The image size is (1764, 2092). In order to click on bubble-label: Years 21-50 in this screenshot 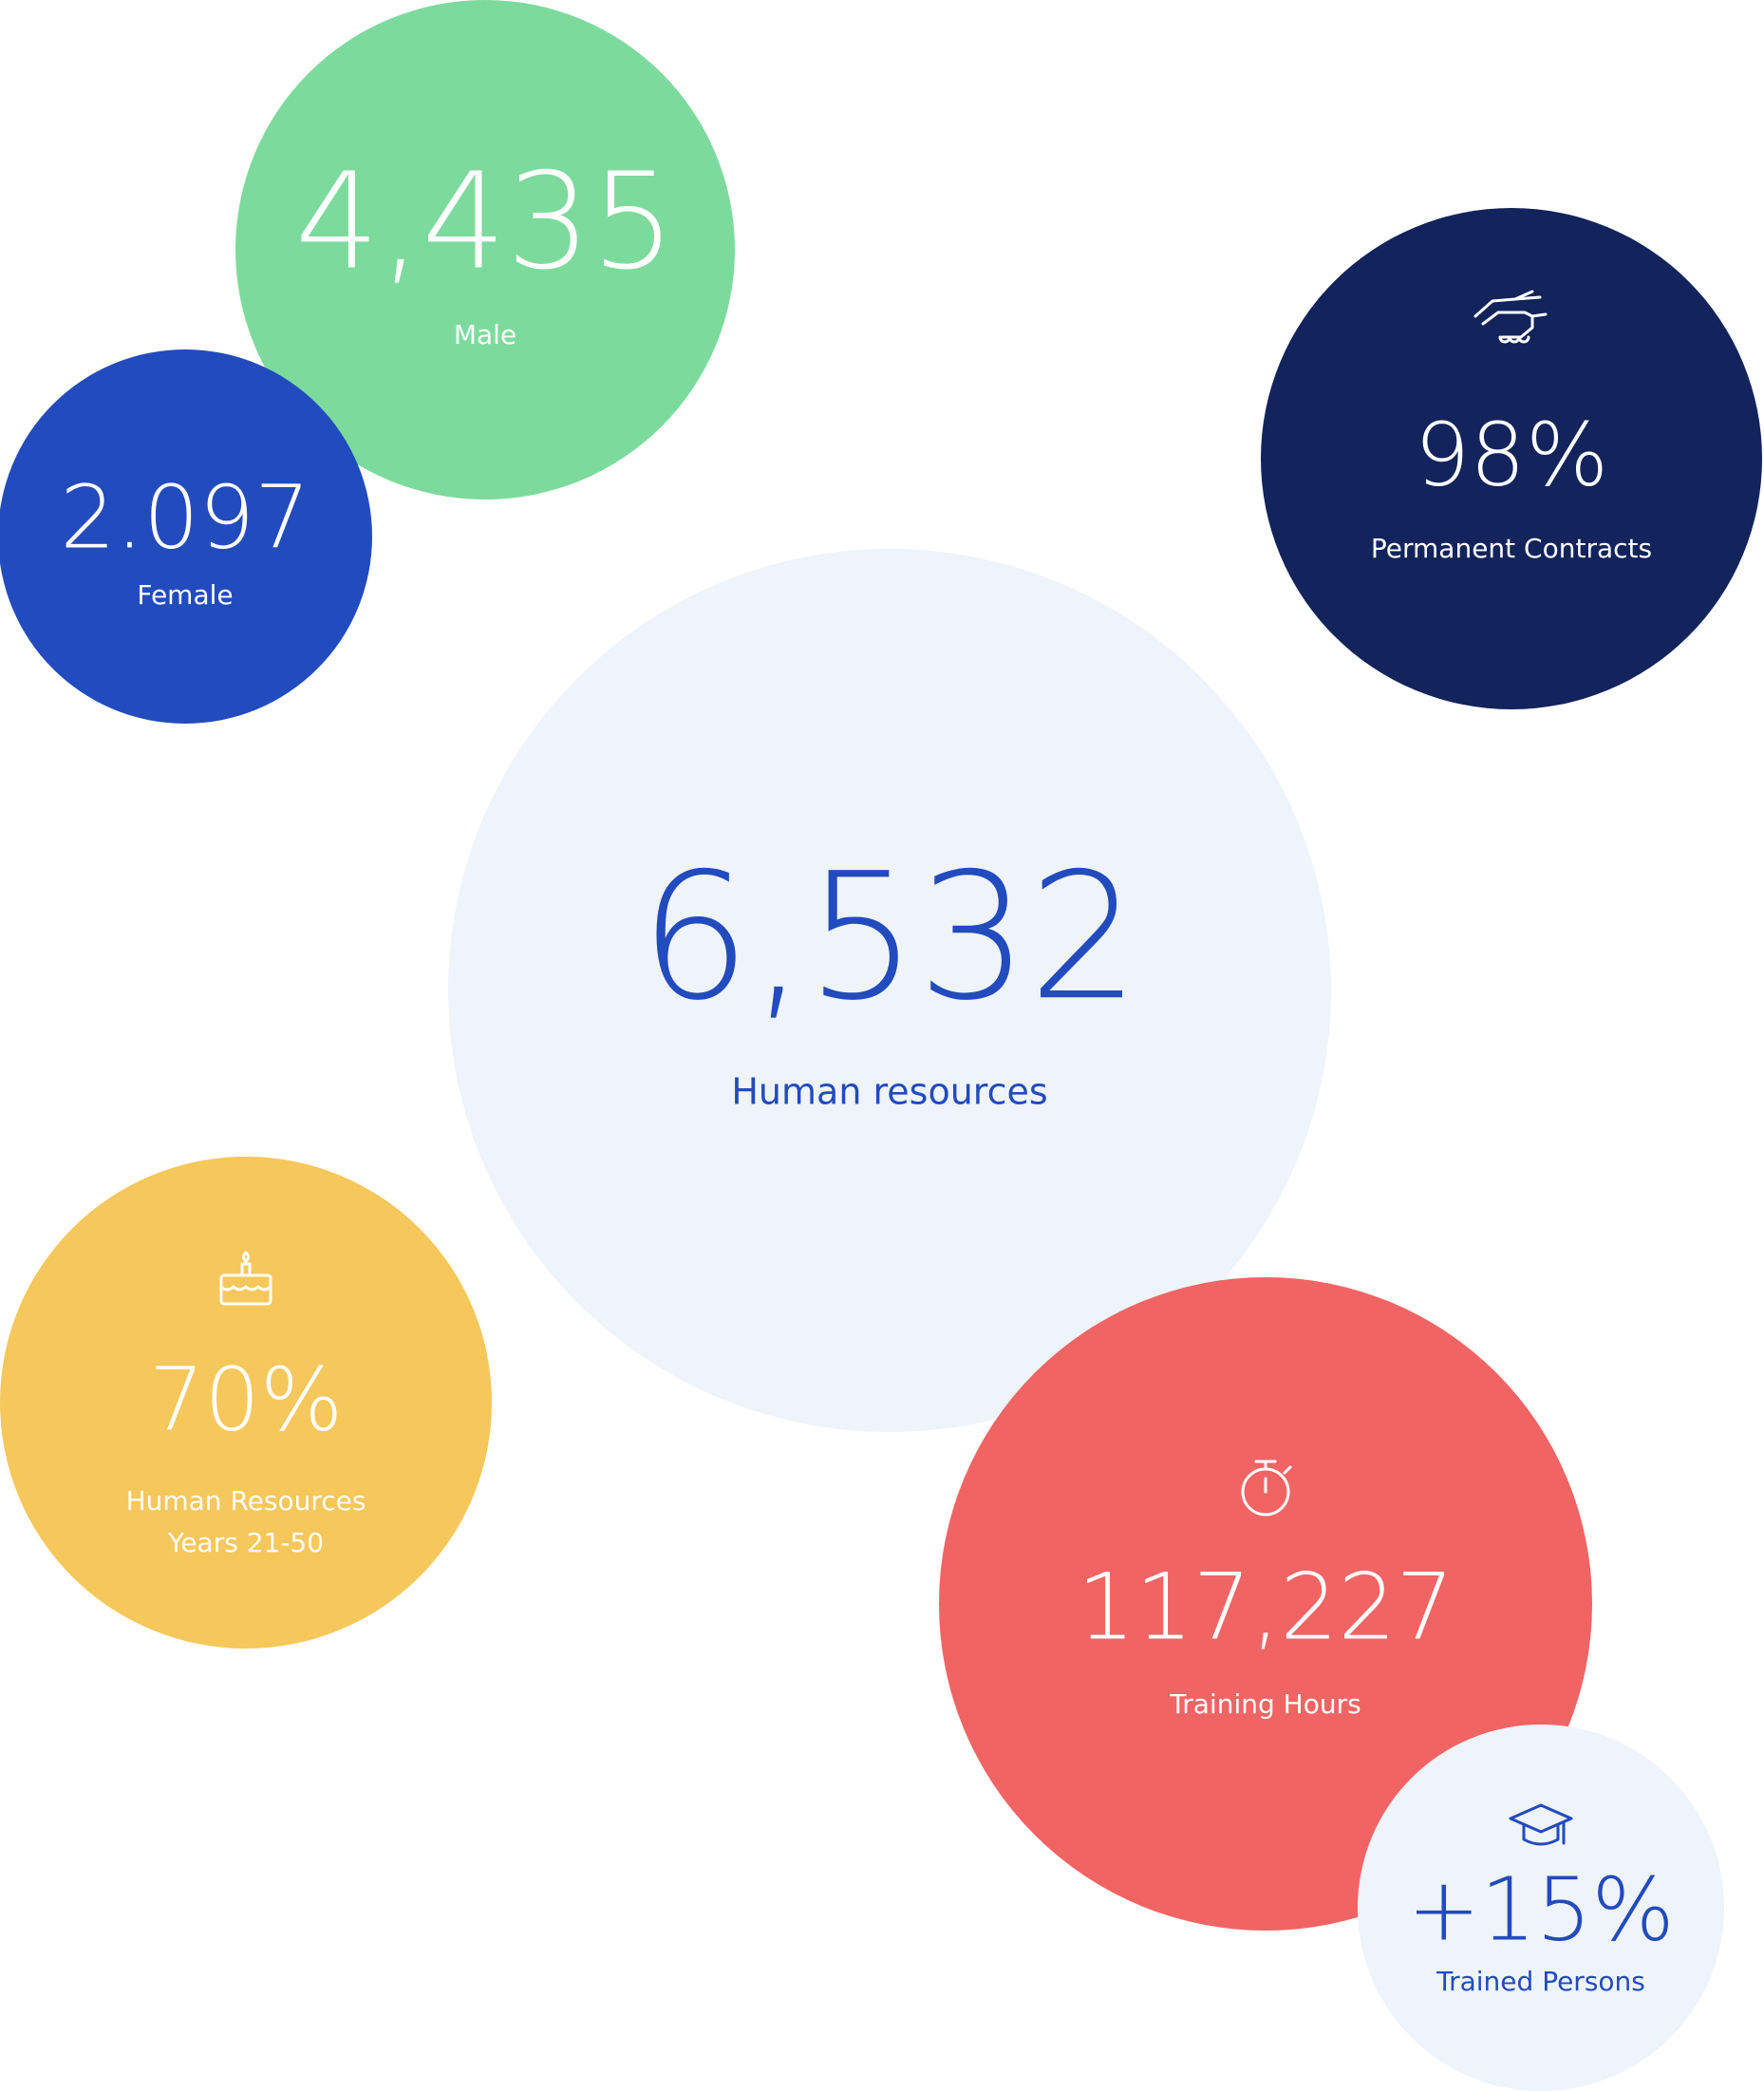, I will do `click(246, 1542)`.